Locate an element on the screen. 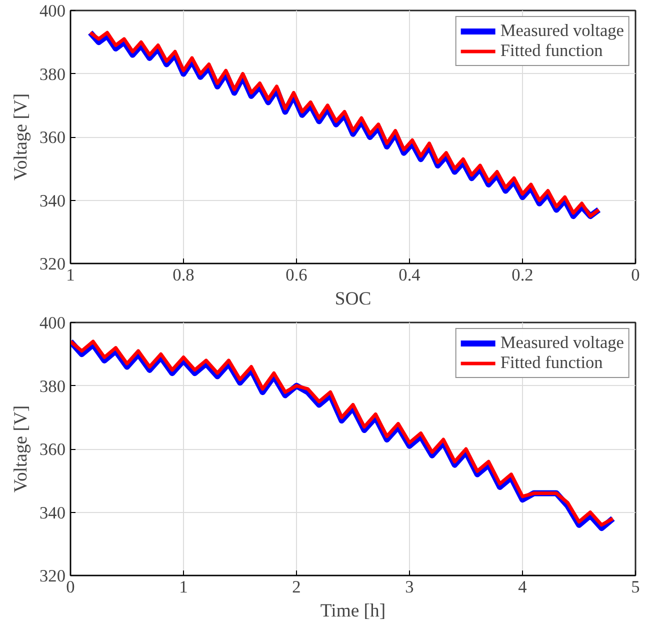 The image size is (660, 633). x-tick-label: 0.4 is located at coordinates (409, 275).